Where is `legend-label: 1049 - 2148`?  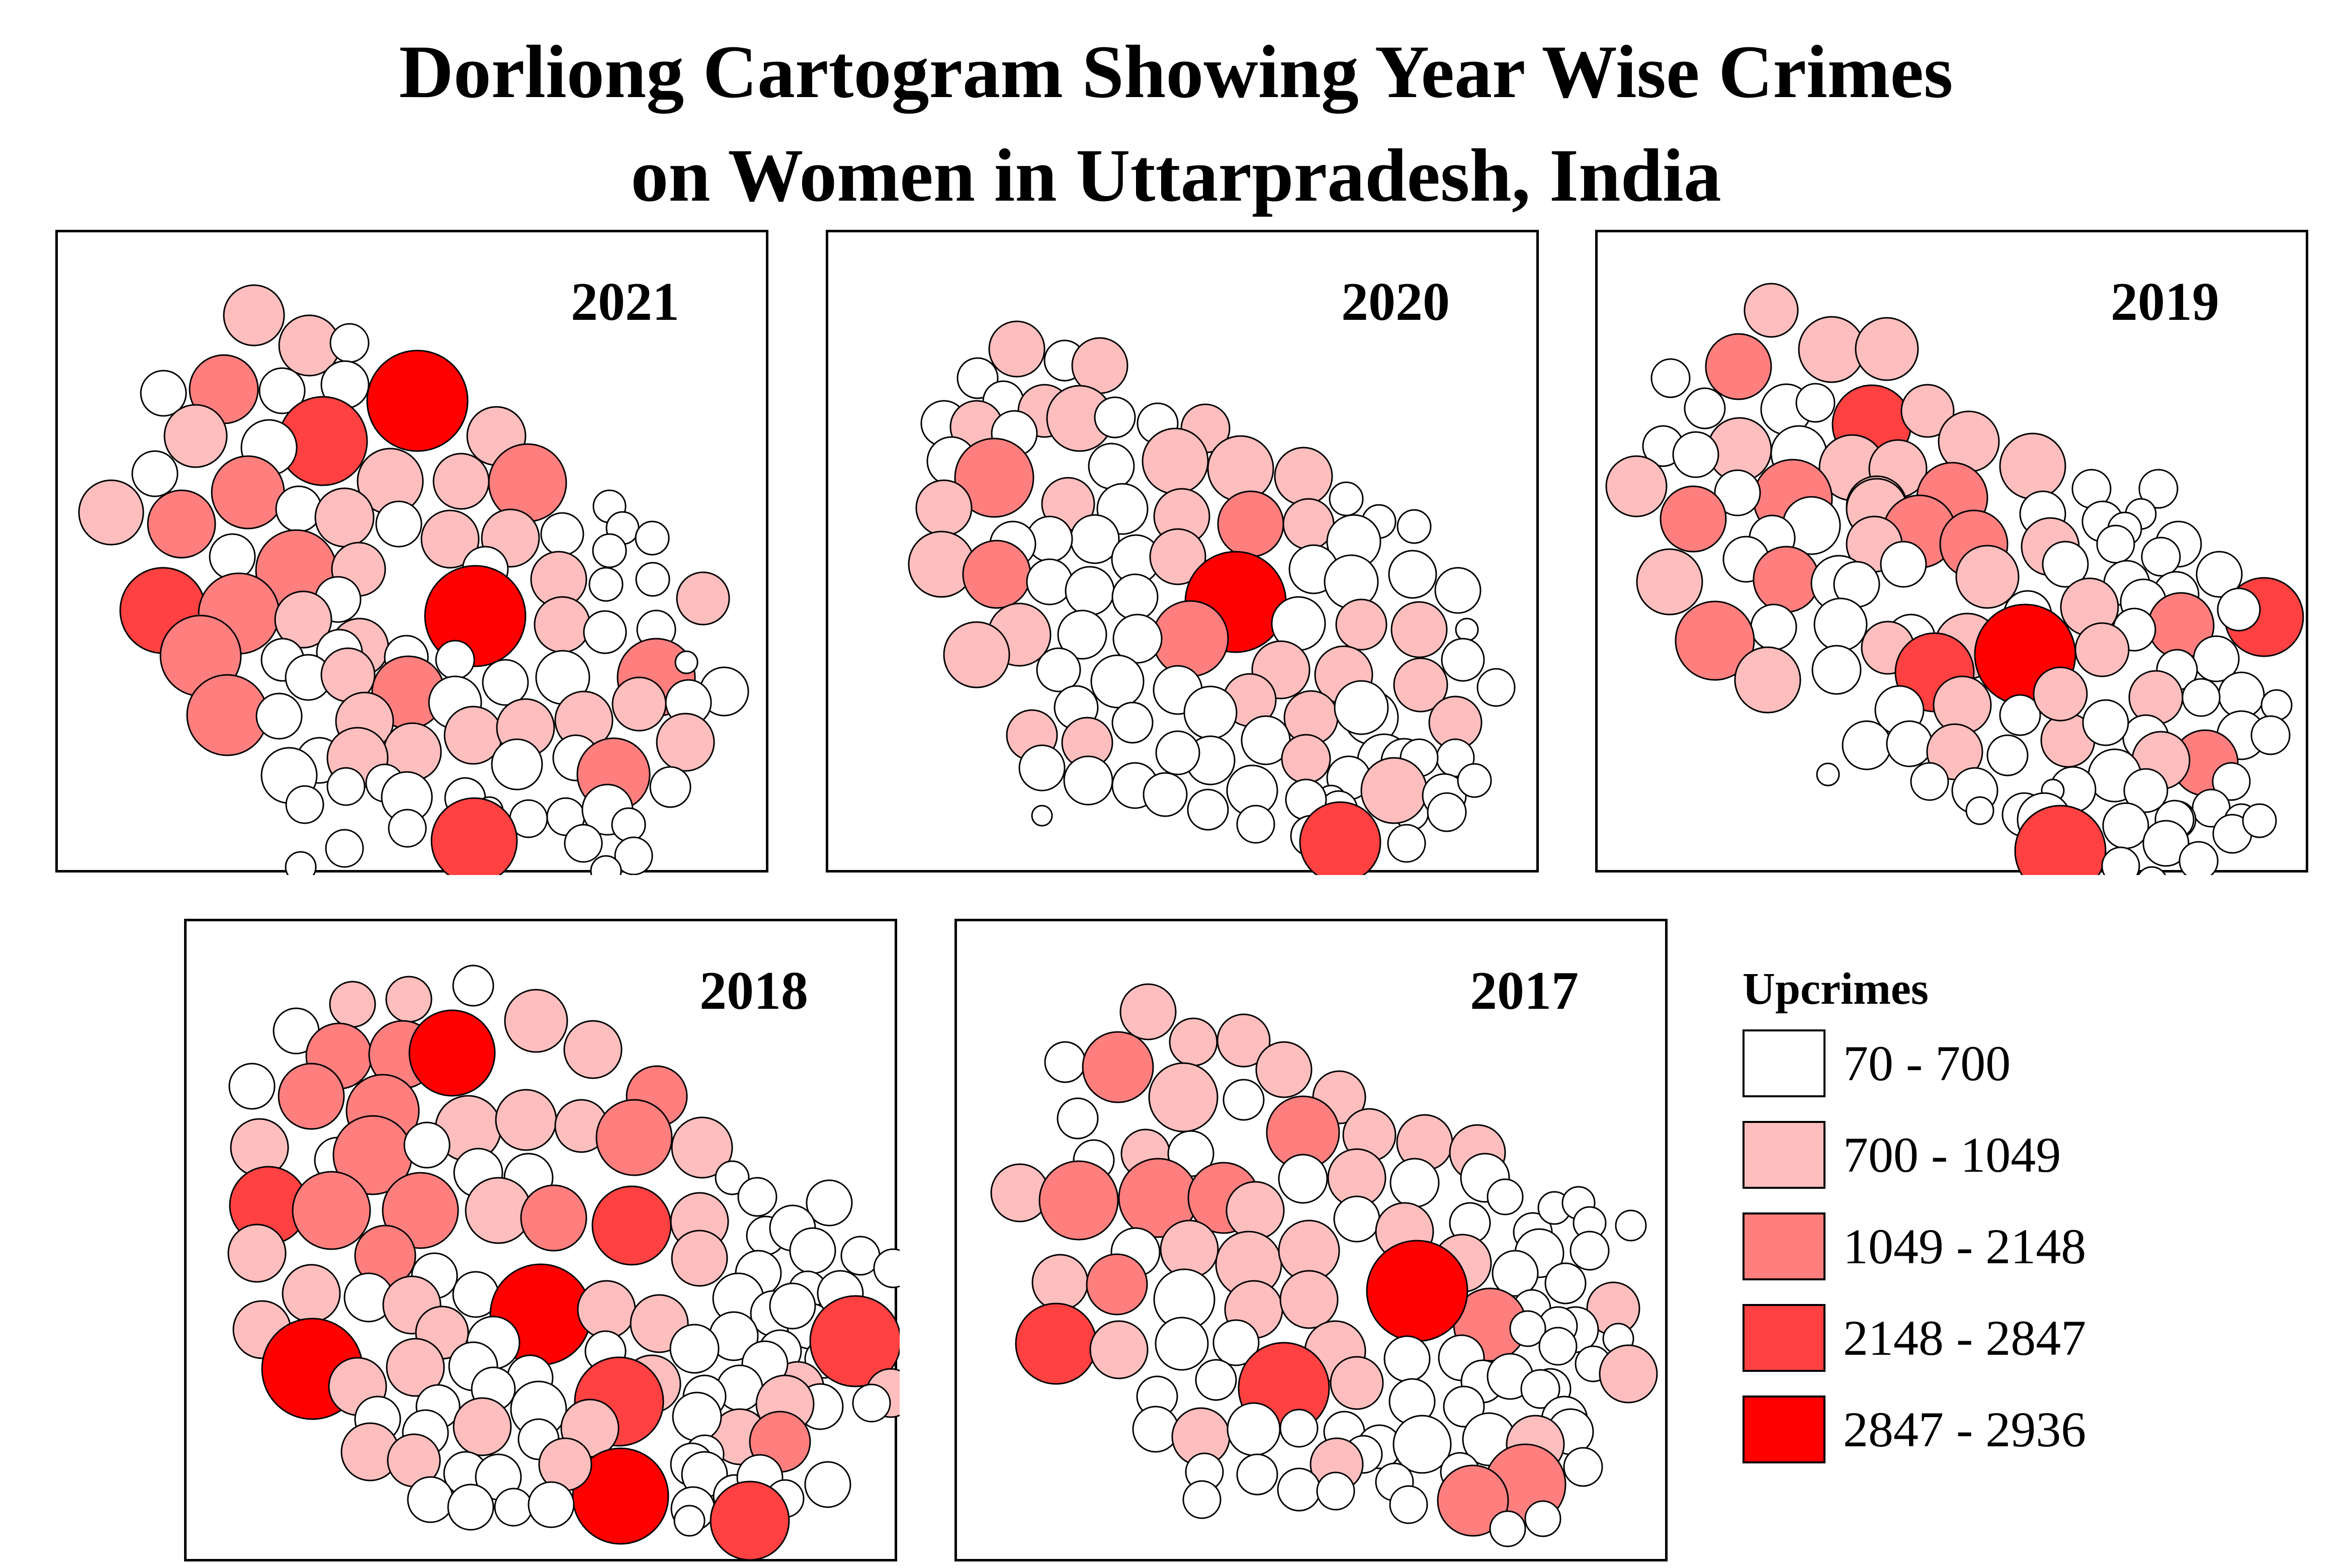
legend-label: 1049 - 2148 is located at coordinates (1964, 1246).